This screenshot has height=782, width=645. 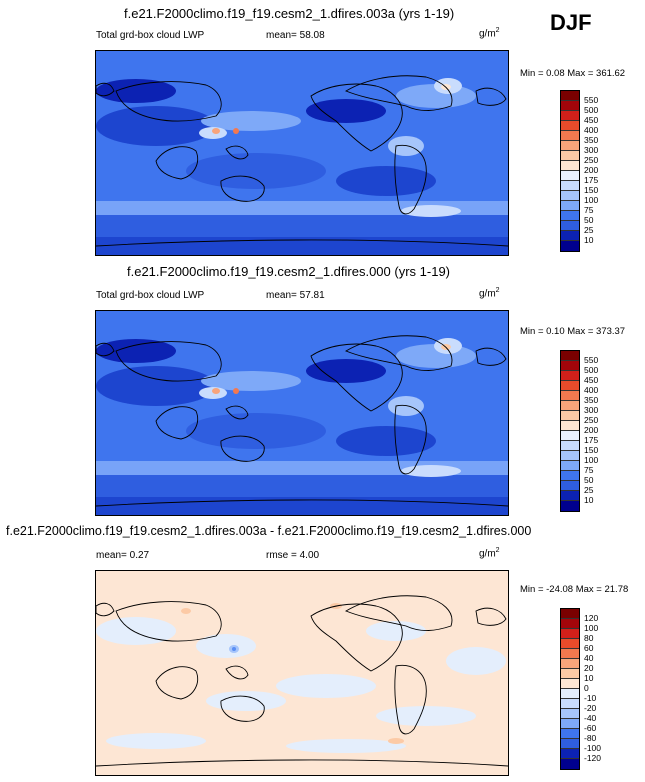 What do you see at coordinates (591, 618) in the screenshot?
I see `colorbar-label: 120` at bounding box center [591, 618].